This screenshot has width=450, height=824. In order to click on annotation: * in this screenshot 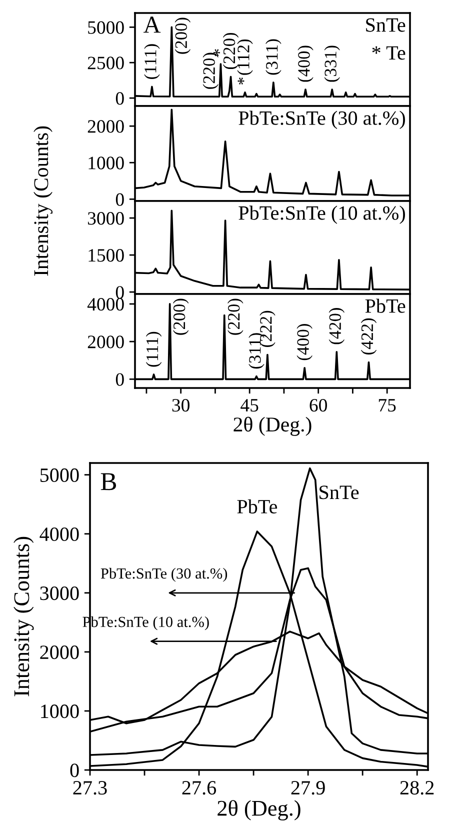, I will do `click(241, 81)`.